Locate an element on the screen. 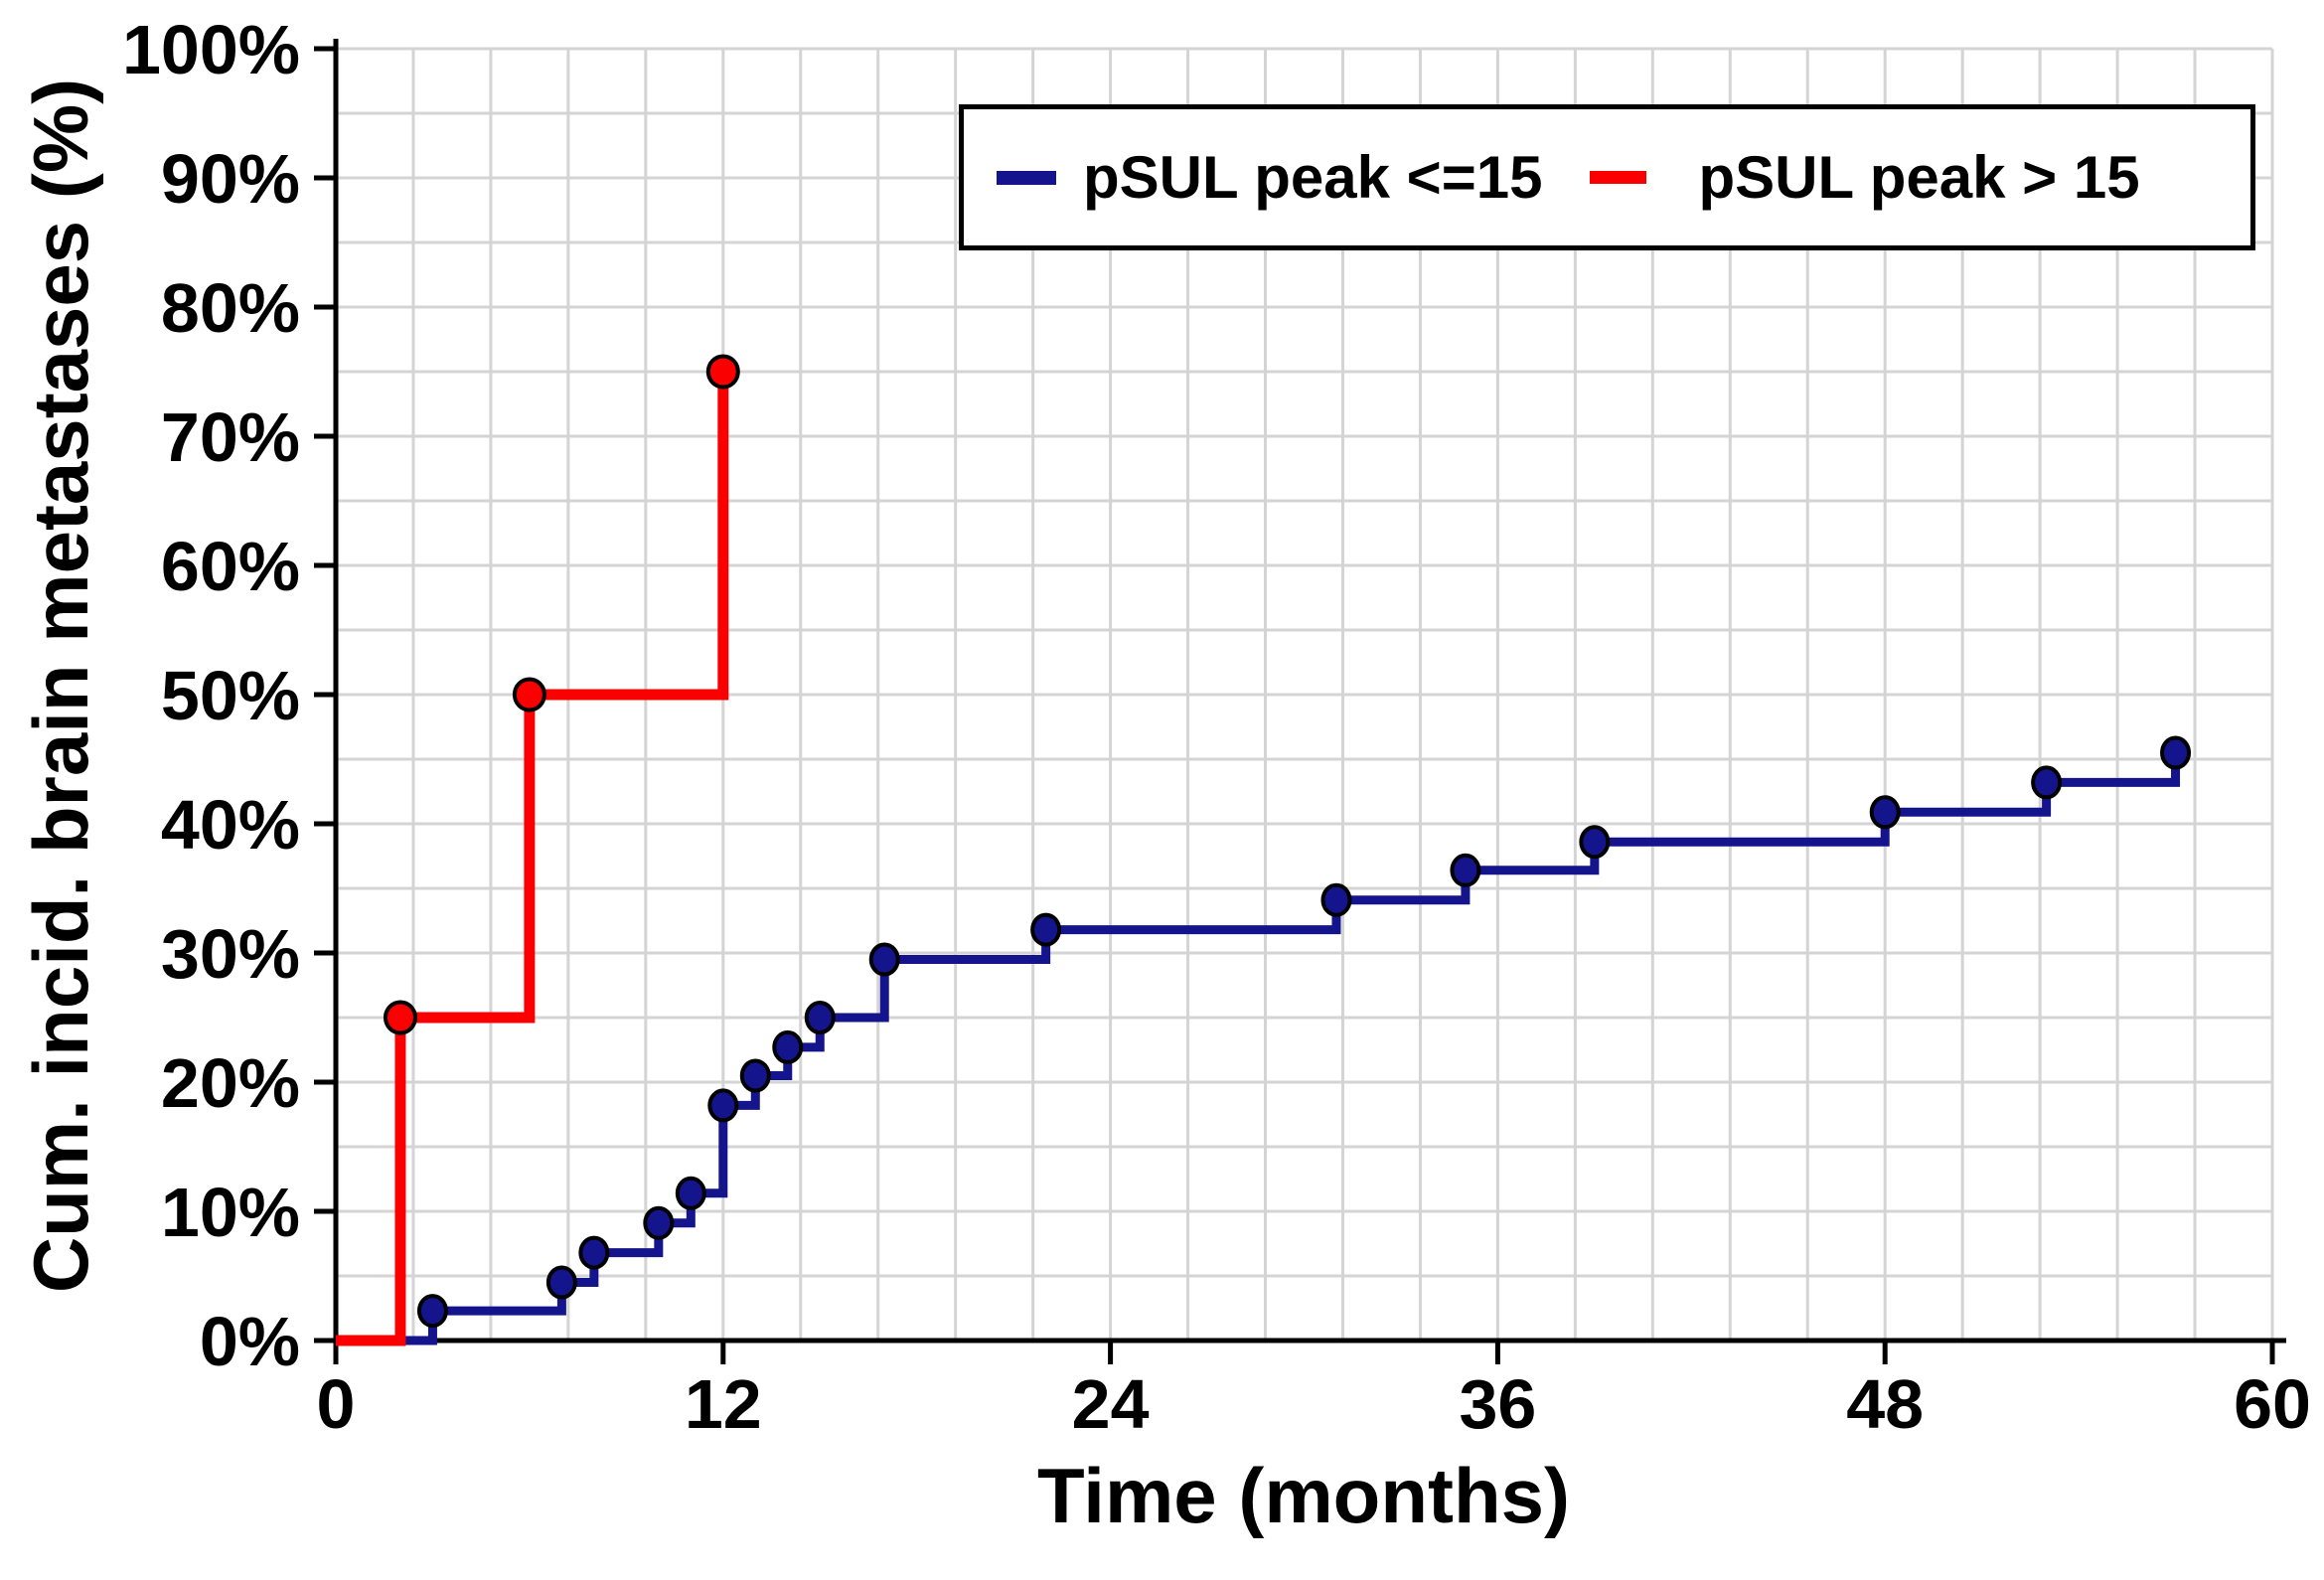 The width and height of the screenshot is (2324, 1580). y-tick-label: 60% is located at coordinates (230, 567).